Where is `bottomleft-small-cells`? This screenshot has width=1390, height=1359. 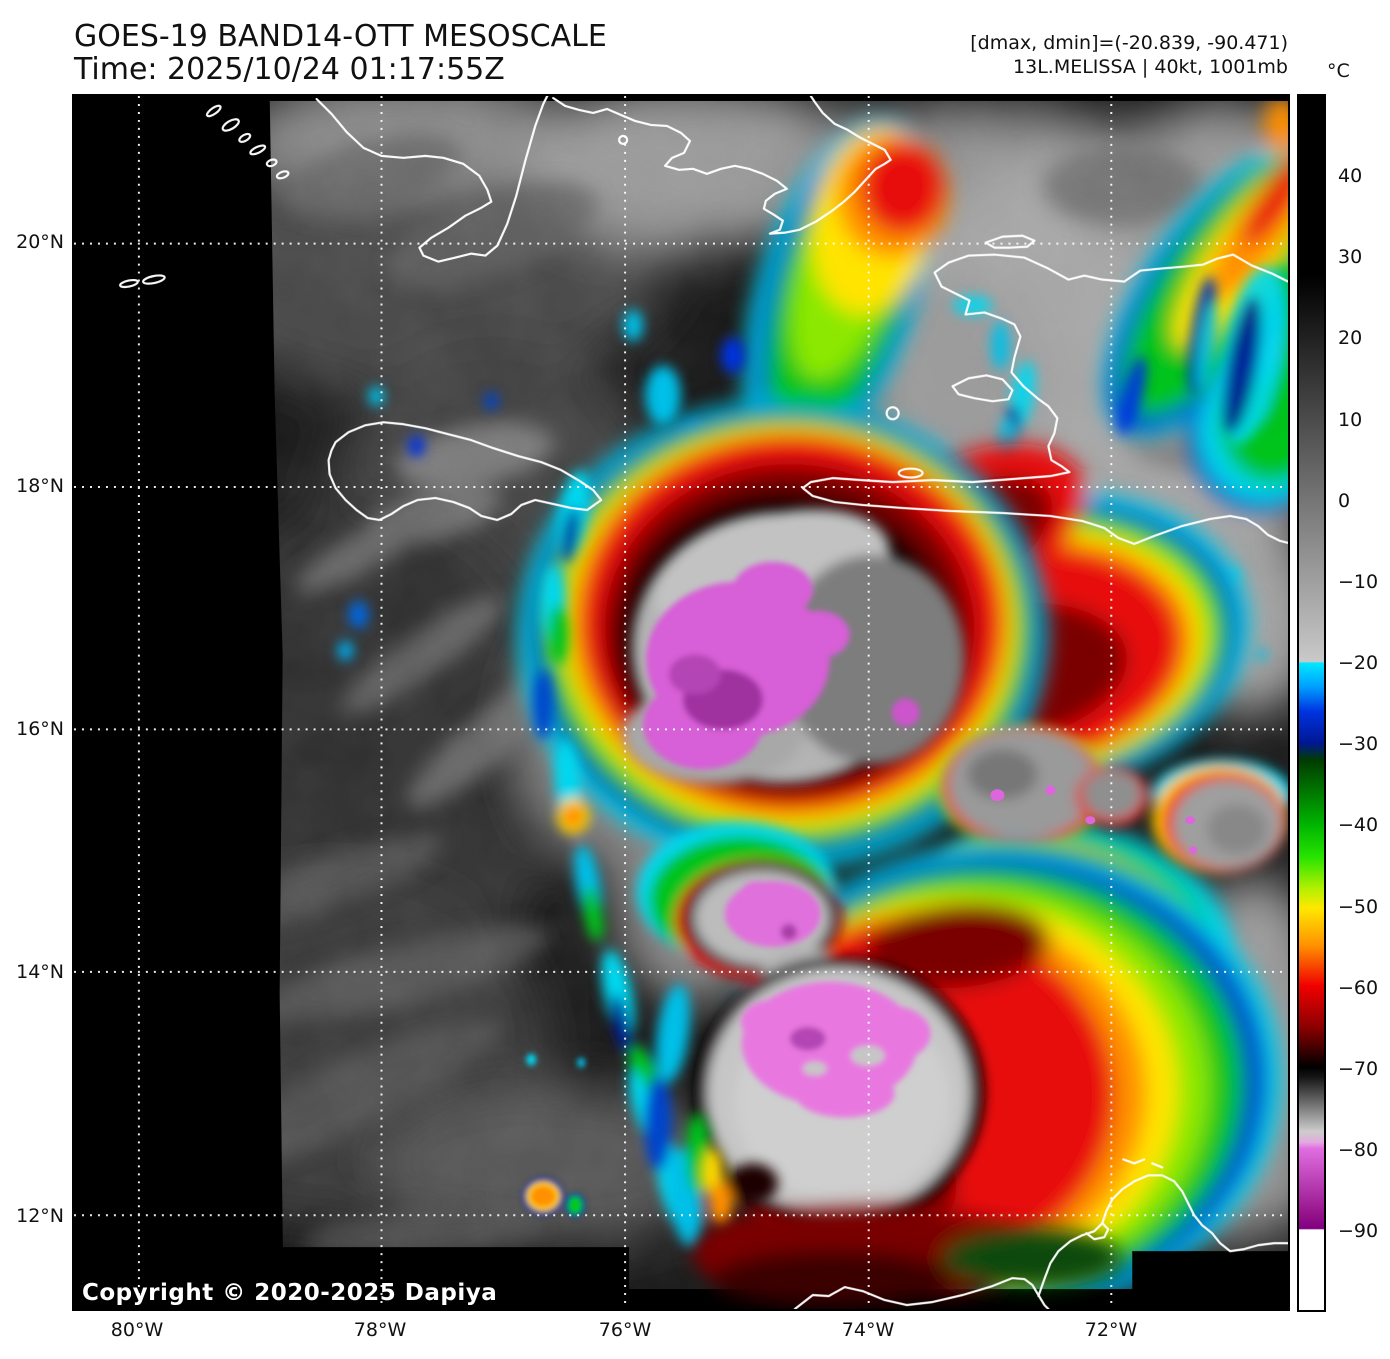
bottomleft-small-cells is located at coordinates (554, 1135).